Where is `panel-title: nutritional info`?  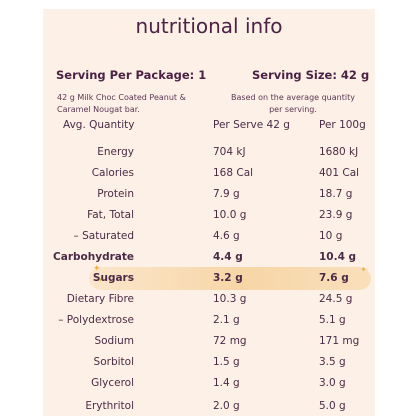 panel-title: nutritional info is located at coordinates (209, 26).